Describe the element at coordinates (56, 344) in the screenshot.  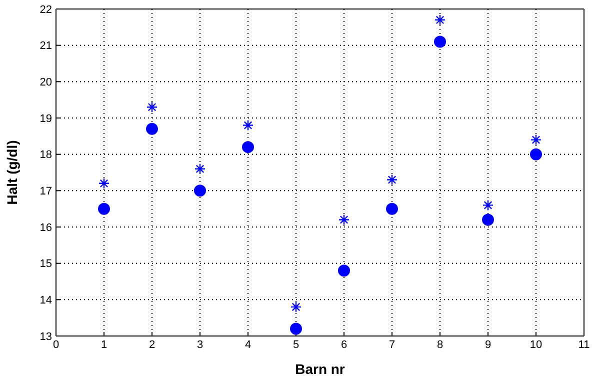
I see `x-tick-label: 0` at that location.